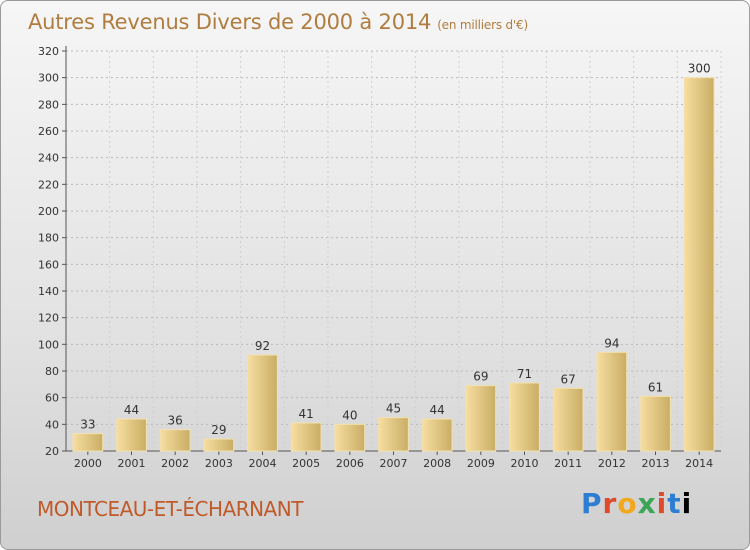  I want to click on commune-name: MONTCEAU-ET-ÉCHARNANT, so click(170, 509).